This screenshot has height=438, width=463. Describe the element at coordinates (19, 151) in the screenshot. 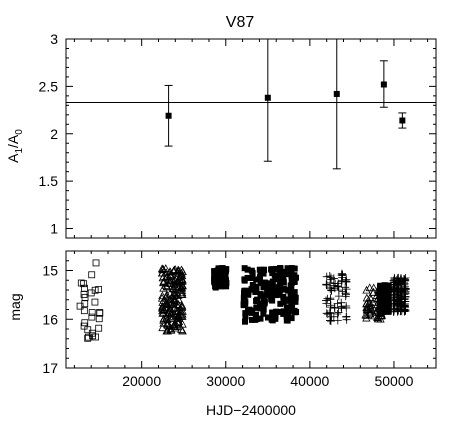

I see `top-y-axis-label-sub1: 1` at that location.